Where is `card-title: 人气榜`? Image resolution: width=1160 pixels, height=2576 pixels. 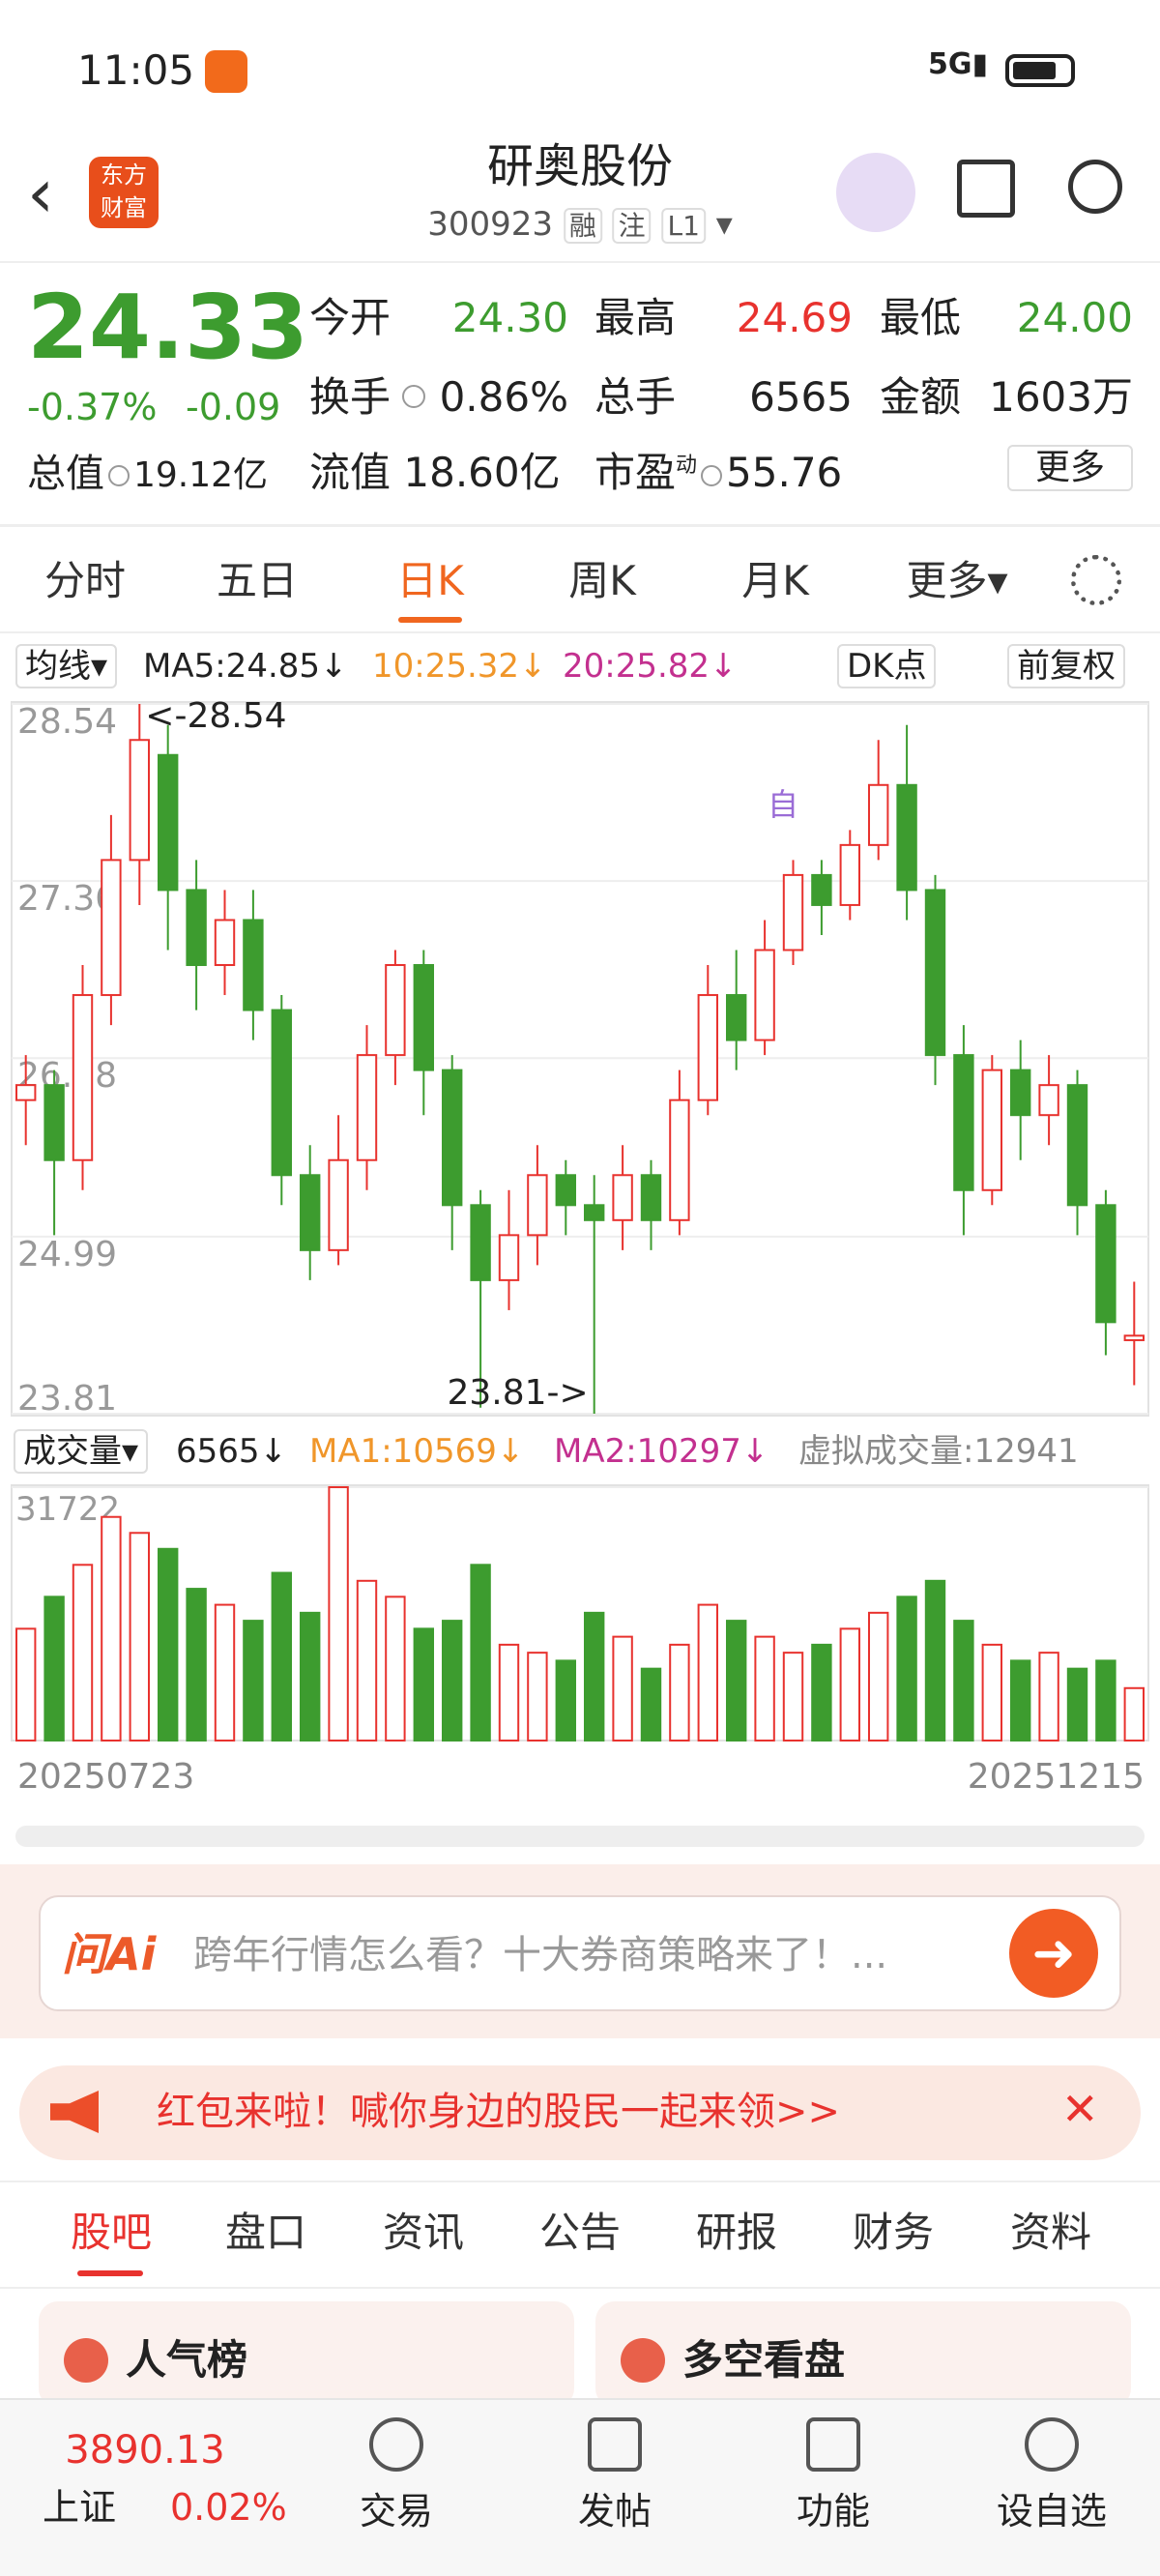 card-title: 人气榜 is located at coordinates (187, 2360).